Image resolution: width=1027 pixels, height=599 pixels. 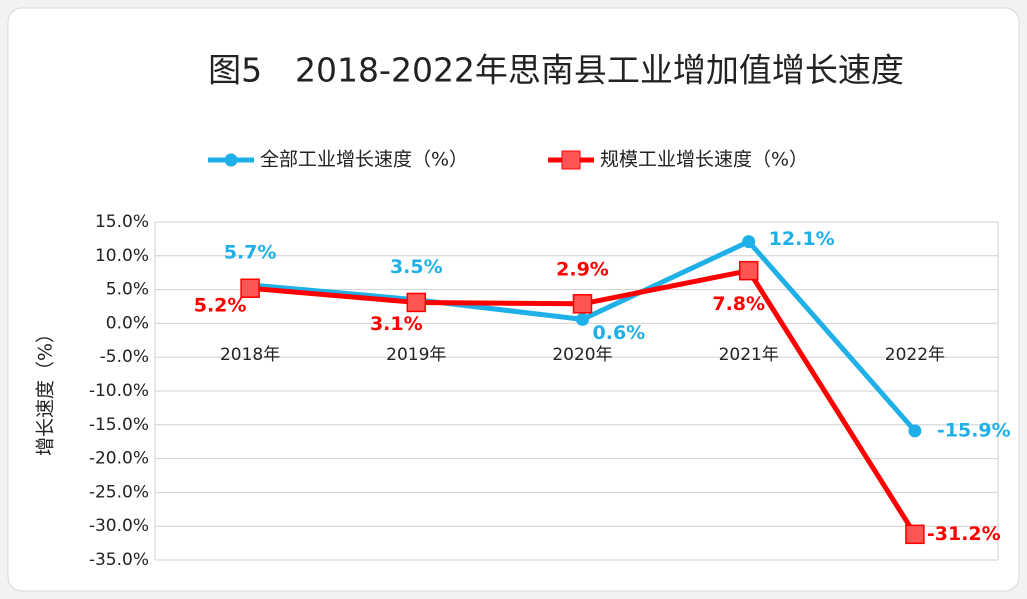 I want to click on y-tick-label: -10.0%, so click(x=119, y=391).